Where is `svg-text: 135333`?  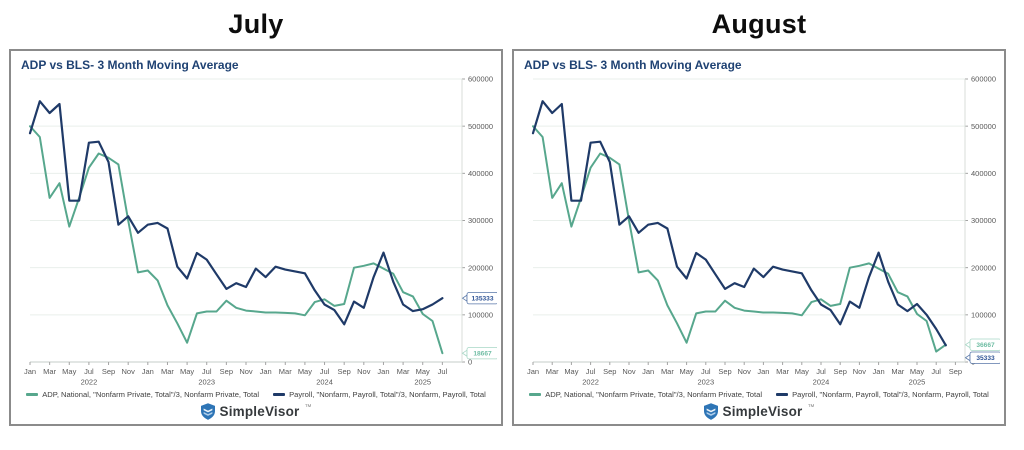 svg-text: 135333 is located at coordinates (482, 299).